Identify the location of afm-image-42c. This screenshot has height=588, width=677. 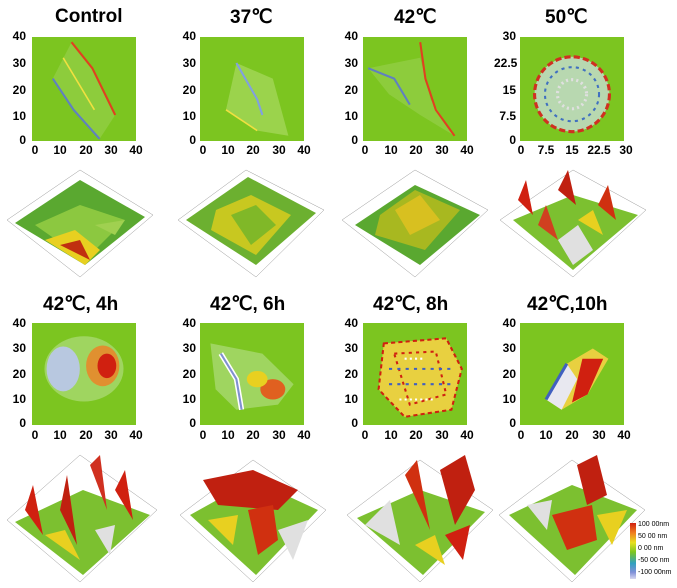
(415, 89).